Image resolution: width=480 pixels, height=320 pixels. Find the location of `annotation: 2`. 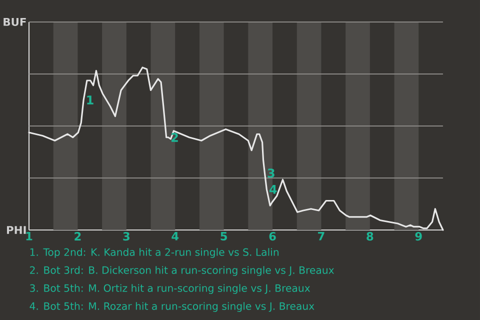

annotation: 2 is located at coordinates (175, 137).